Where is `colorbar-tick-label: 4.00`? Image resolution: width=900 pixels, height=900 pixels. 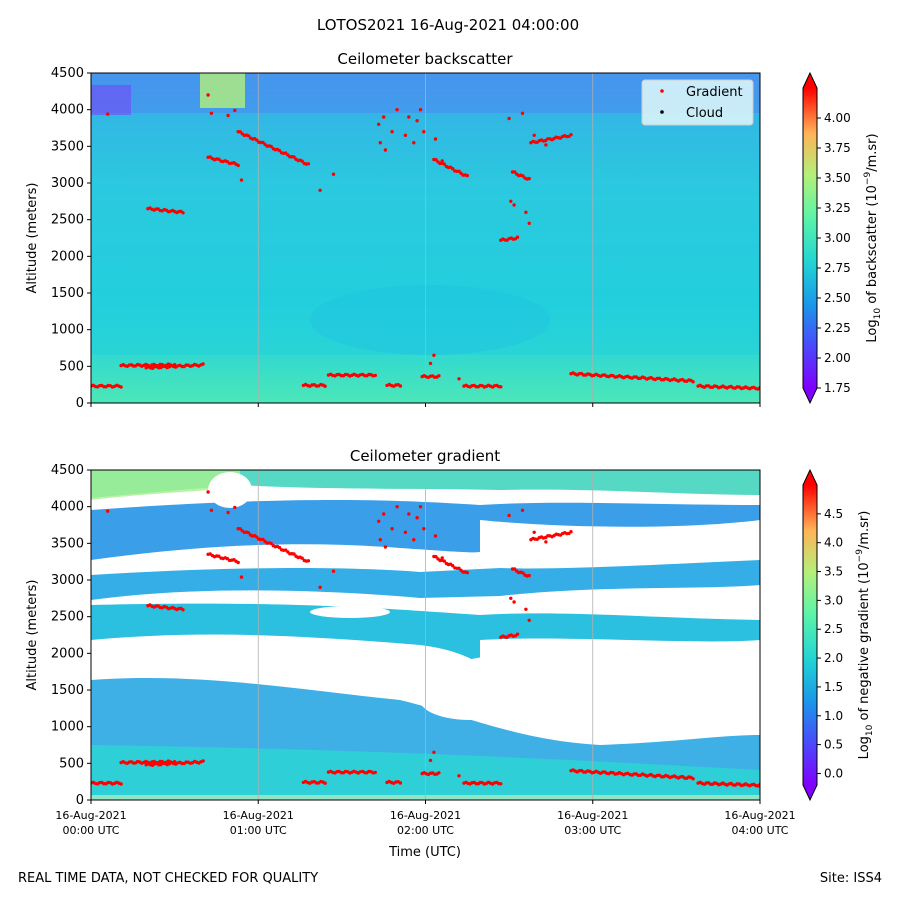 colorbar-tick-label: 4.00 is located at coordinates (837, 118).